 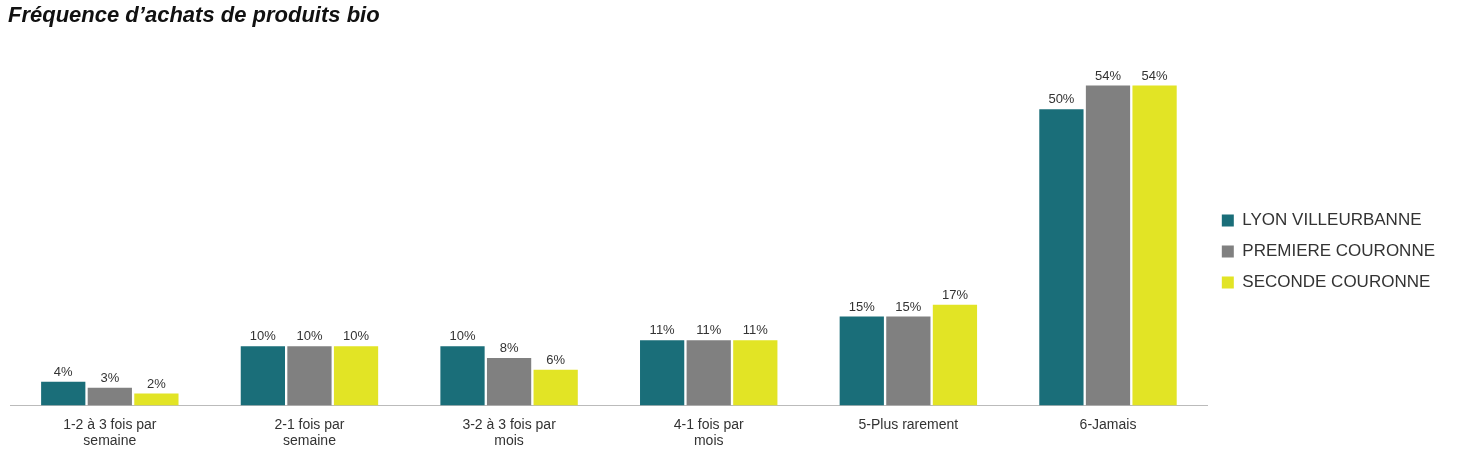 What do you see at coordinates (110, 432) in the screenshot?
I see `x-tick-label: 1-2 à 3 fois par semaine` at bounding box center [110, 432].